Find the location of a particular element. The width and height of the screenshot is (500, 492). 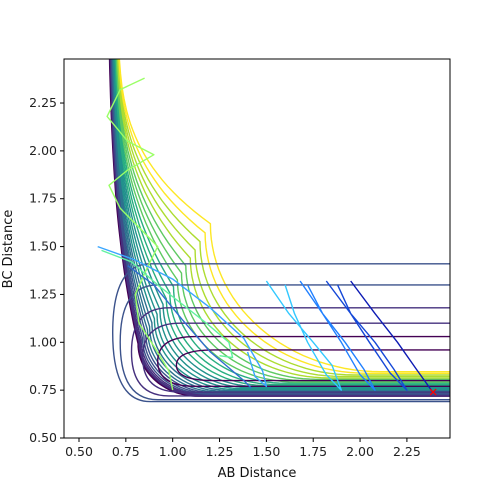

y-tick-label-6: 2.00 is located at coordinates (43, 150).